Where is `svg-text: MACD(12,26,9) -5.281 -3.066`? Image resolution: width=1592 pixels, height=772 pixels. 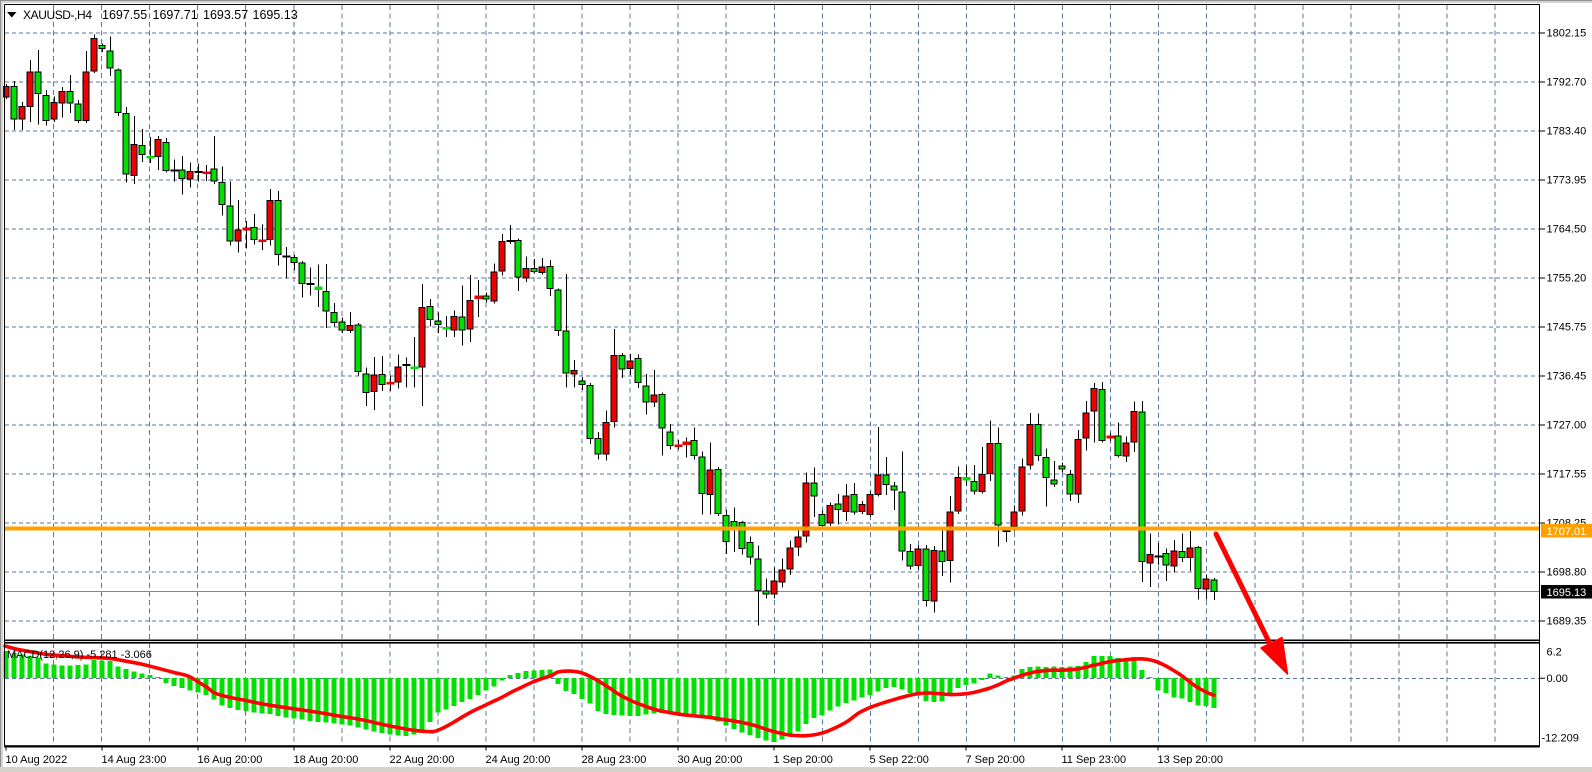 svg-text: MACD(12,26,9) -5.281 -3.066 is located at coordinates (79, 655).